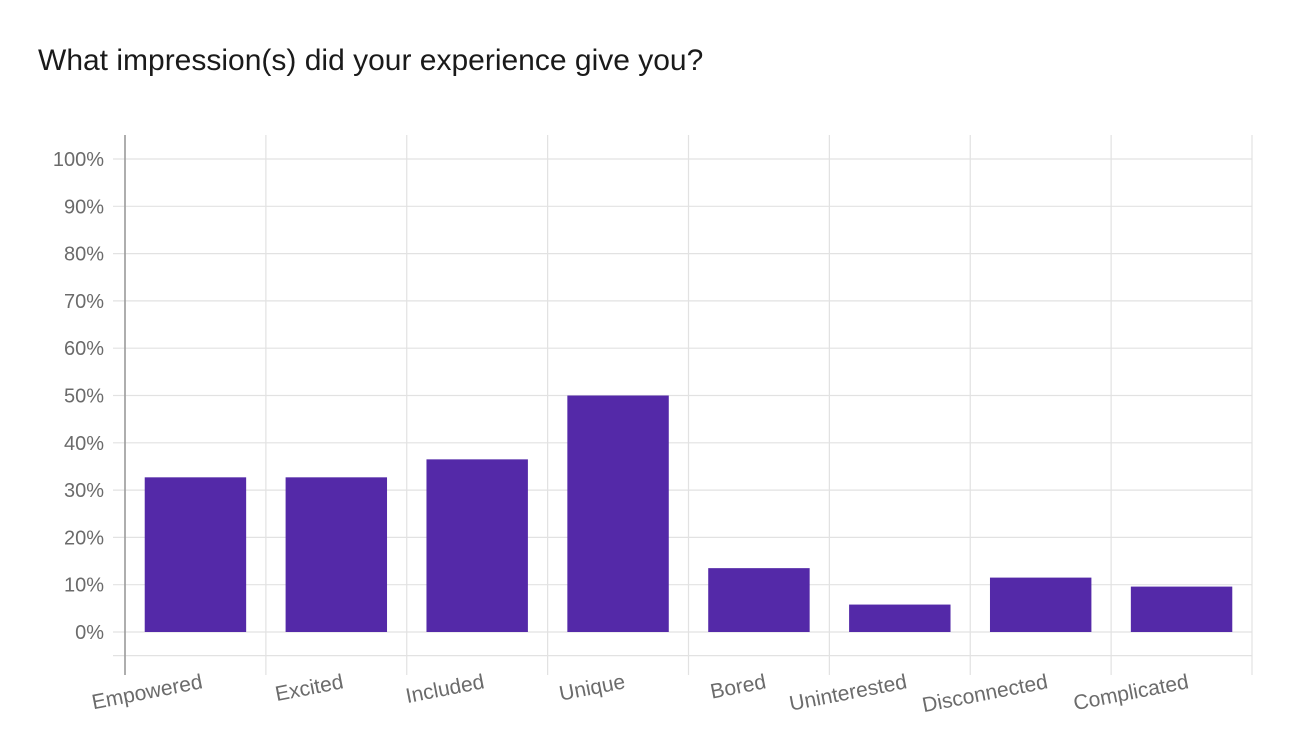 Image resolution: width=1300 pixels, height=750 pixels. What do you see at coordinates (84, 207) in the screenshot?
I see `y-tick-label: 90%` at bounding box center [84, 207].